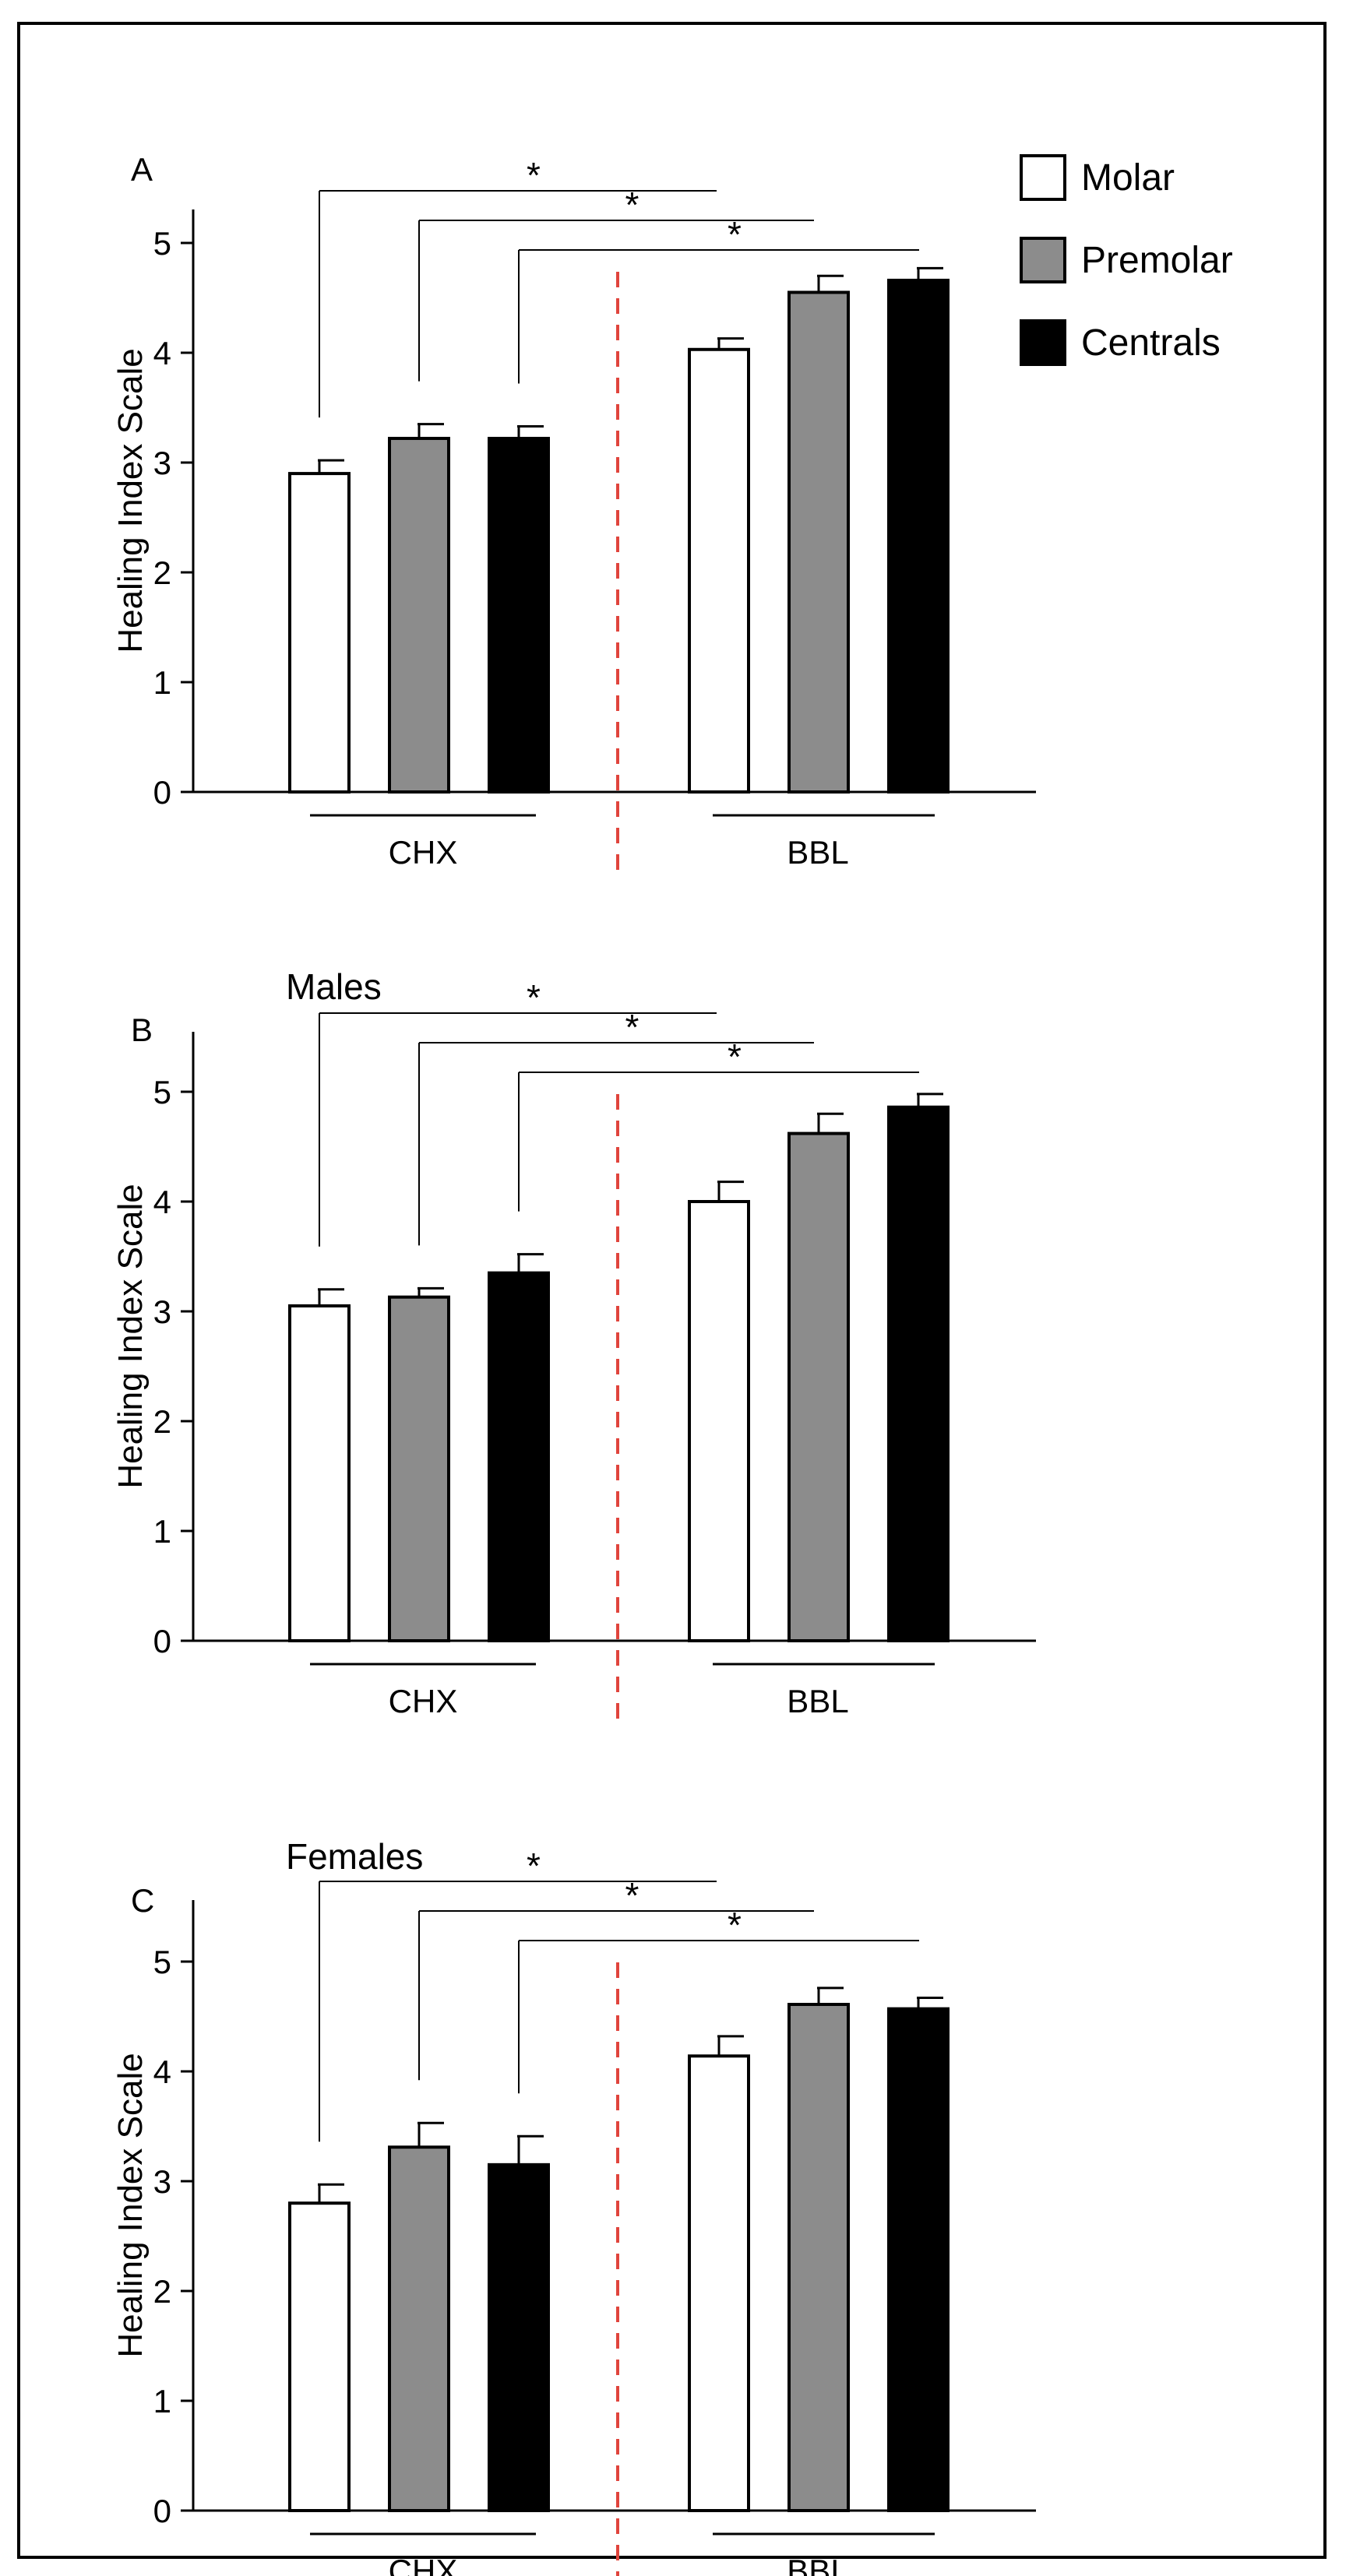 This screenshot has height=2576, width=1353. What do you see at coordinates (1043, 342) in the screenshot?
I see `legend-swatch-centrals` at bounding box center [1043, 342].